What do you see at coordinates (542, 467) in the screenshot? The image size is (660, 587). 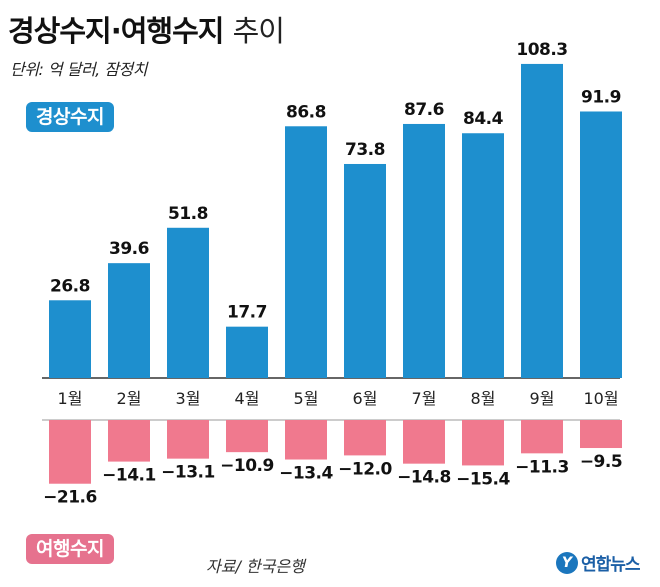 I see `travel-value-label-9: −11.3` at bounding box center [542, 467].